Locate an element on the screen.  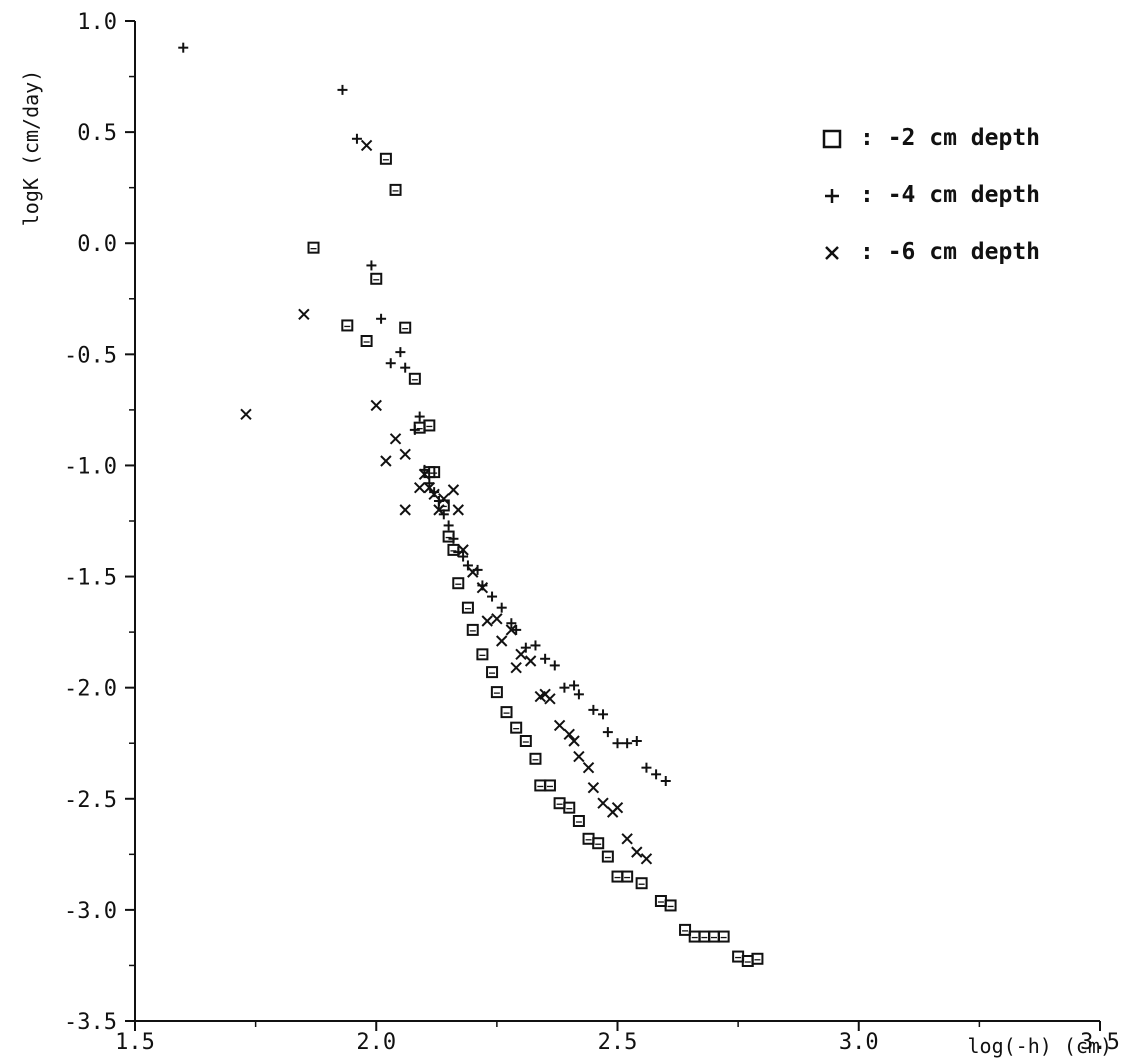
legend-label: : -4 cm depth is located at coordinates (950, 195).